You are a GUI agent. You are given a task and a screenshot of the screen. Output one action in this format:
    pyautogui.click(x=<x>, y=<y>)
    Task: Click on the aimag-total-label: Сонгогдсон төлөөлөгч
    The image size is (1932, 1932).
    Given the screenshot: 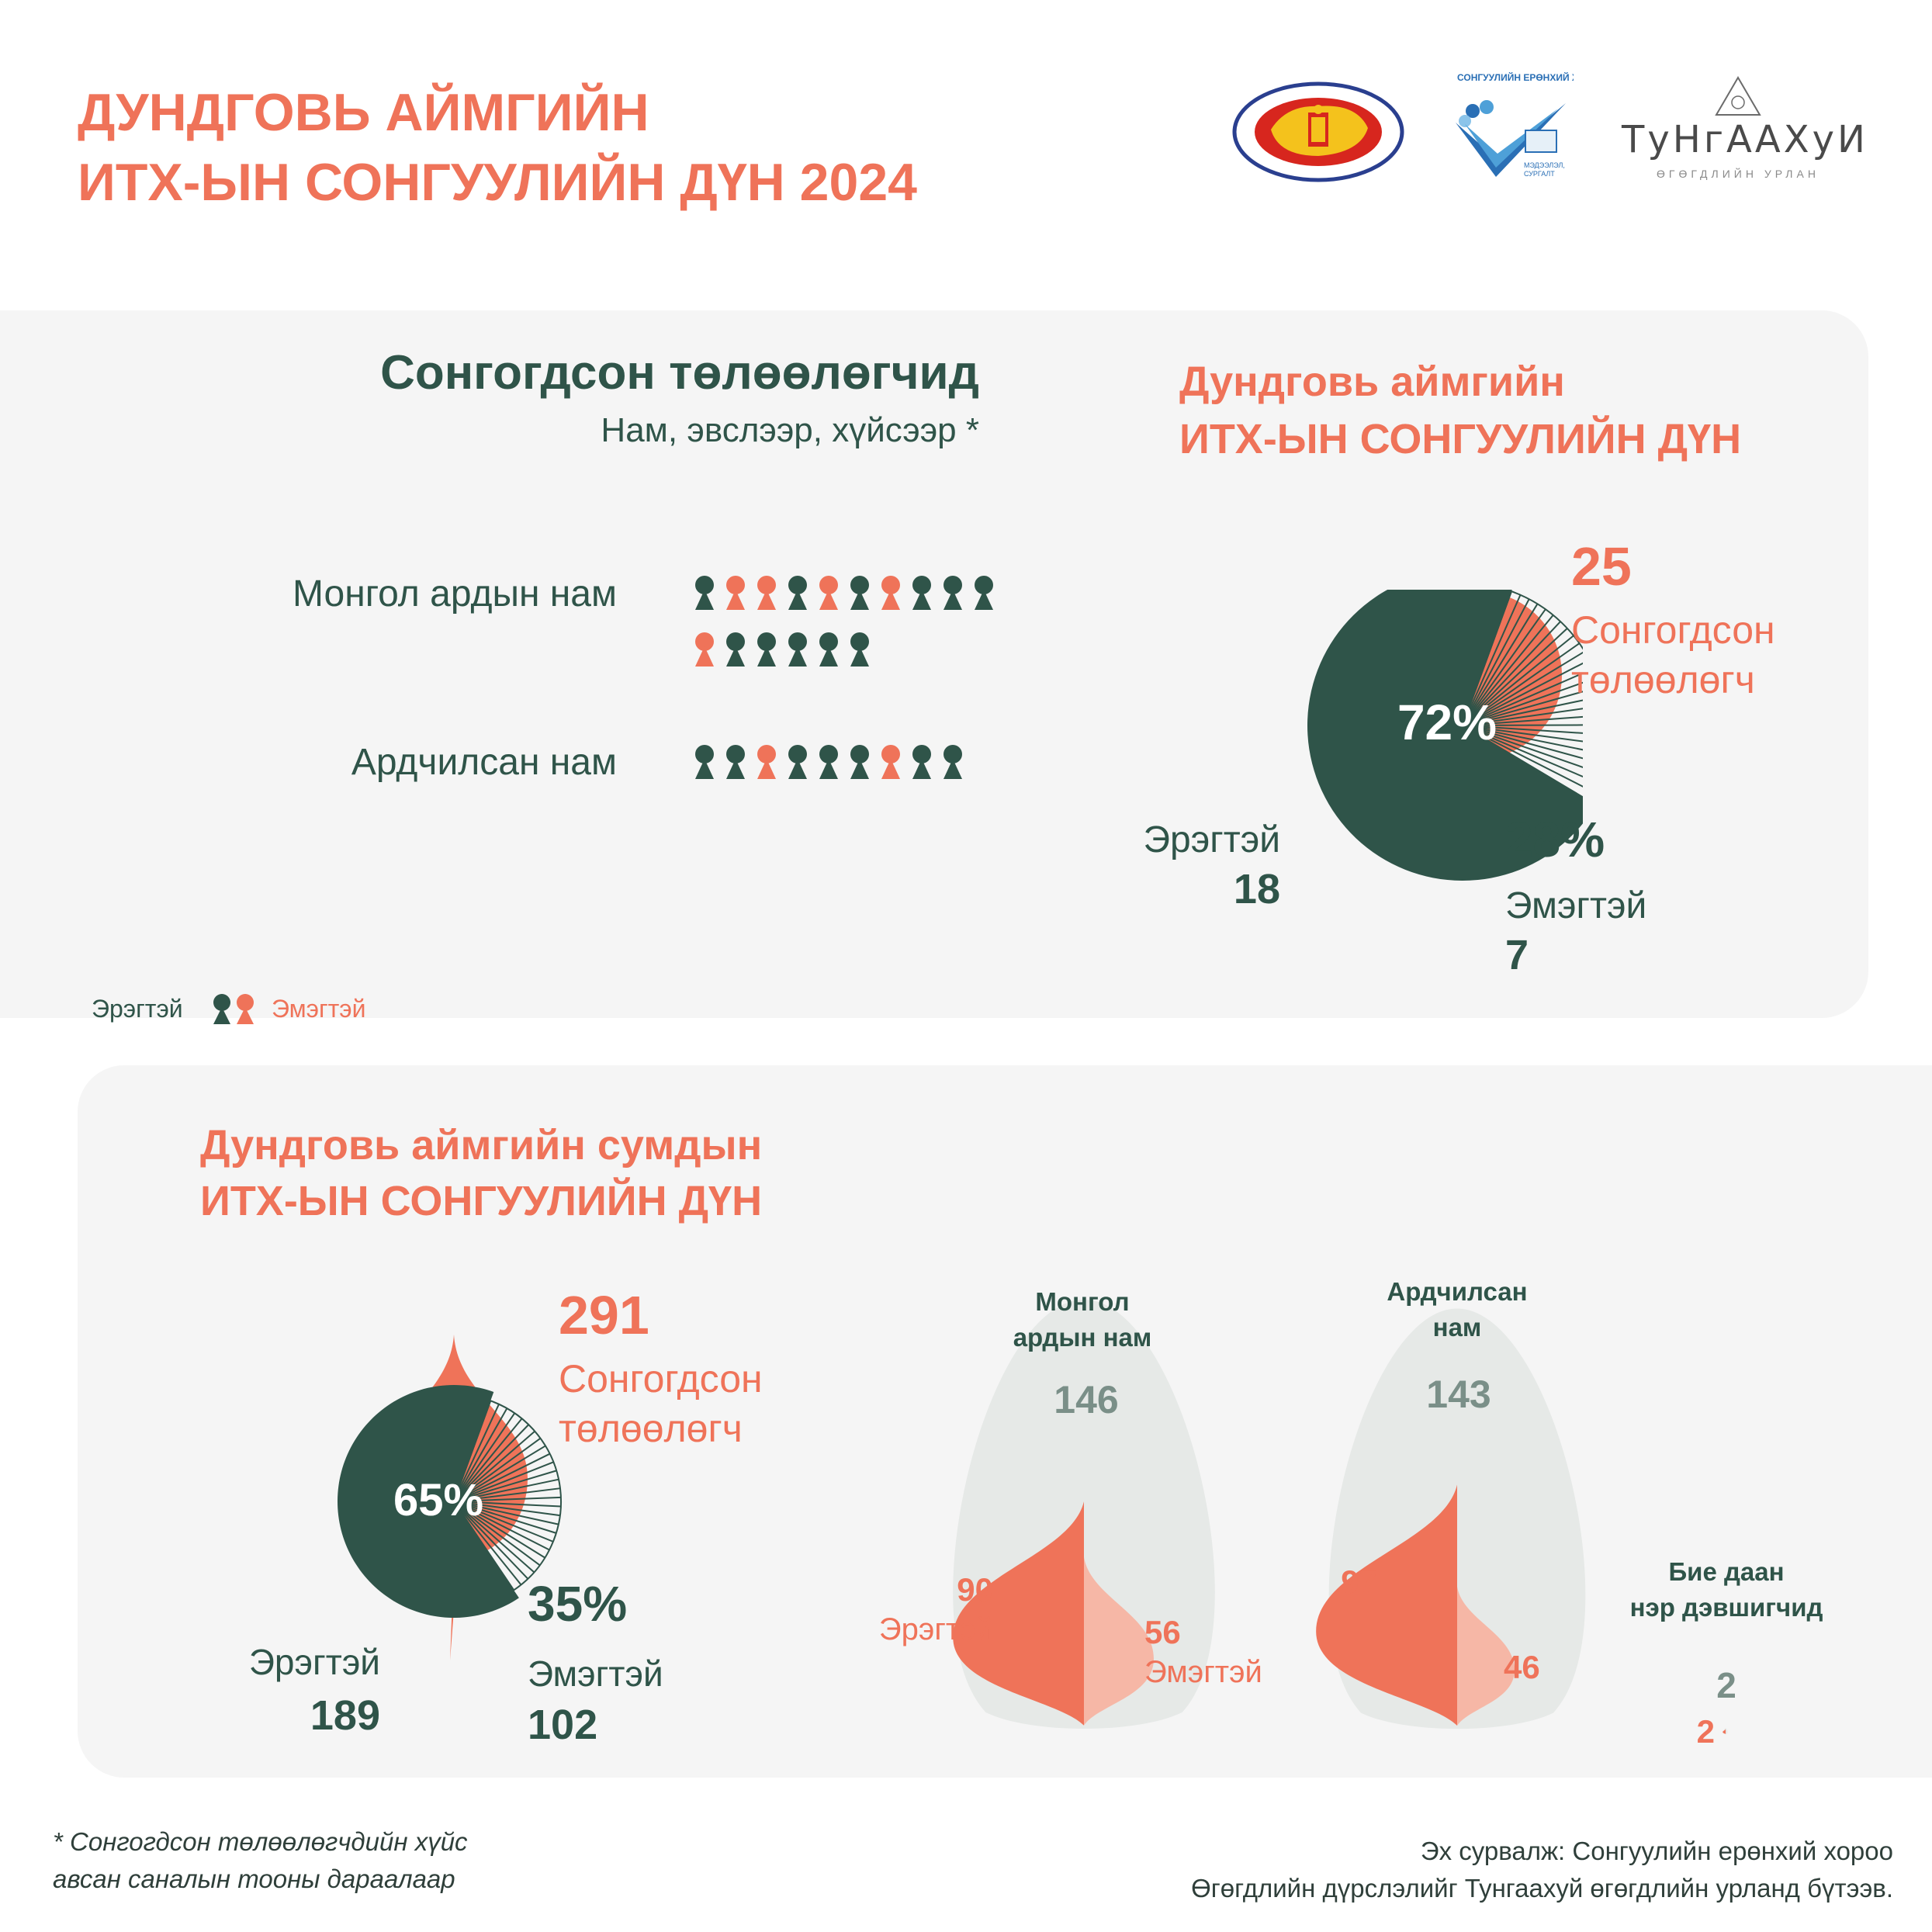 What is the action you would take?
    pyautogui.click(x=1673, y=655)
    